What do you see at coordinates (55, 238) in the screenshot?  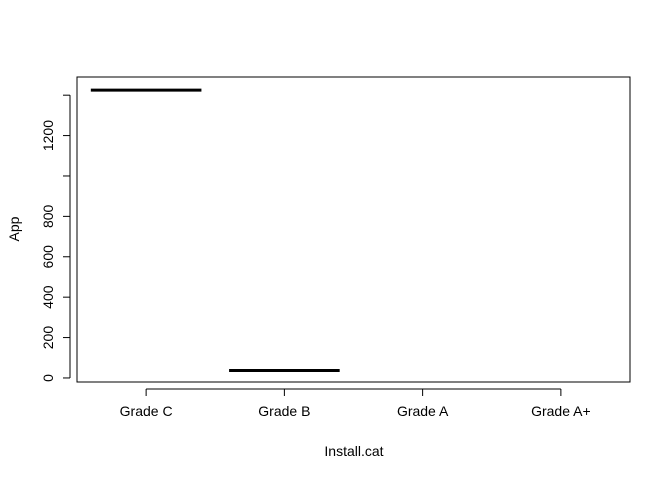 I see `y-axis: 0 200 400 600 800 1200` at bounding box center [55, 238].